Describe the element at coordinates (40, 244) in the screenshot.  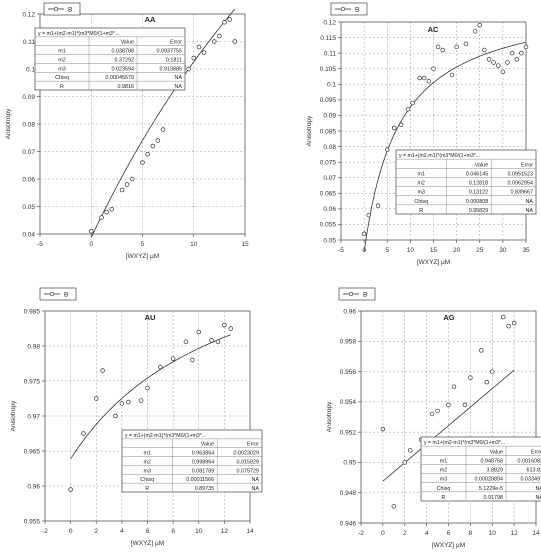
I see `x-tick-label: -5` at that location.